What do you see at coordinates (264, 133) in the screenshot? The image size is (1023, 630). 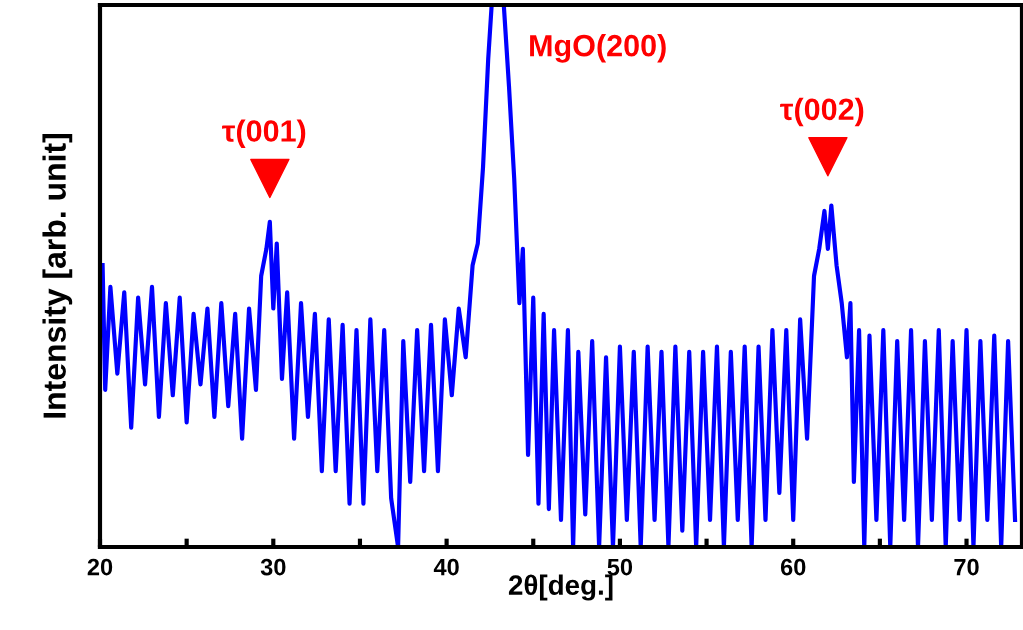 I see `annotation: τ(001)` at bounding box center [264, 133].